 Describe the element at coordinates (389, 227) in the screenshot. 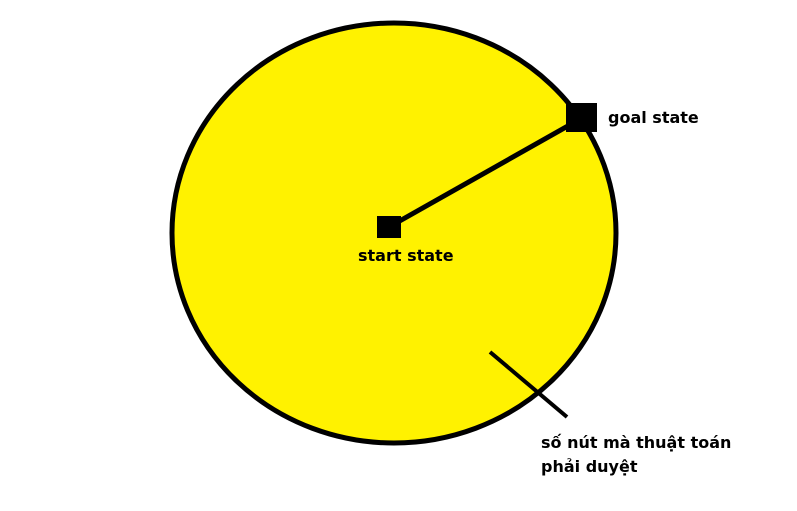

I see `start-state-node` at that location.